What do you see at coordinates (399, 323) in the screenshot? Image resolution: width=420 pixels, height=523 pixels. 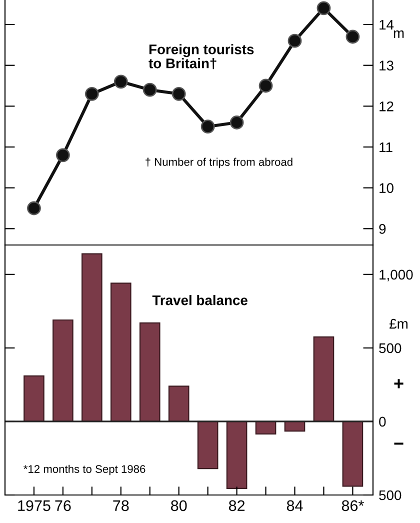 I see `y-axis-title: £m` at bounding box center [399, 323].